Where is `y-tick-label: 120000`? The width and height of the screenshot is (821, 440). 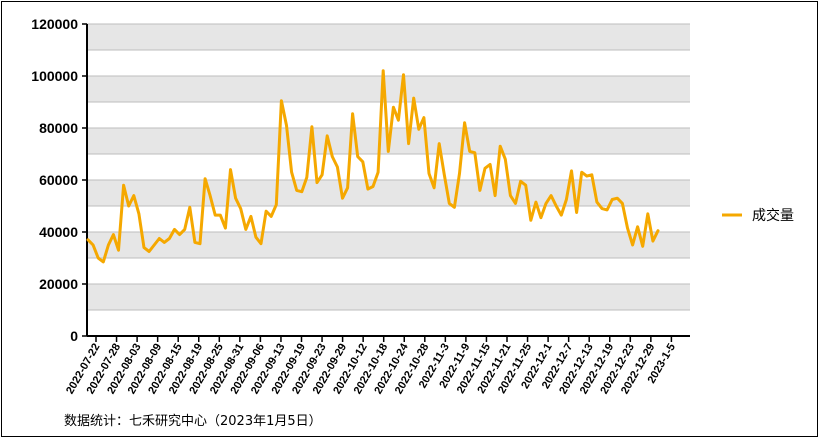
y-tick-label: 120000 is located at coordinates (54, 24).